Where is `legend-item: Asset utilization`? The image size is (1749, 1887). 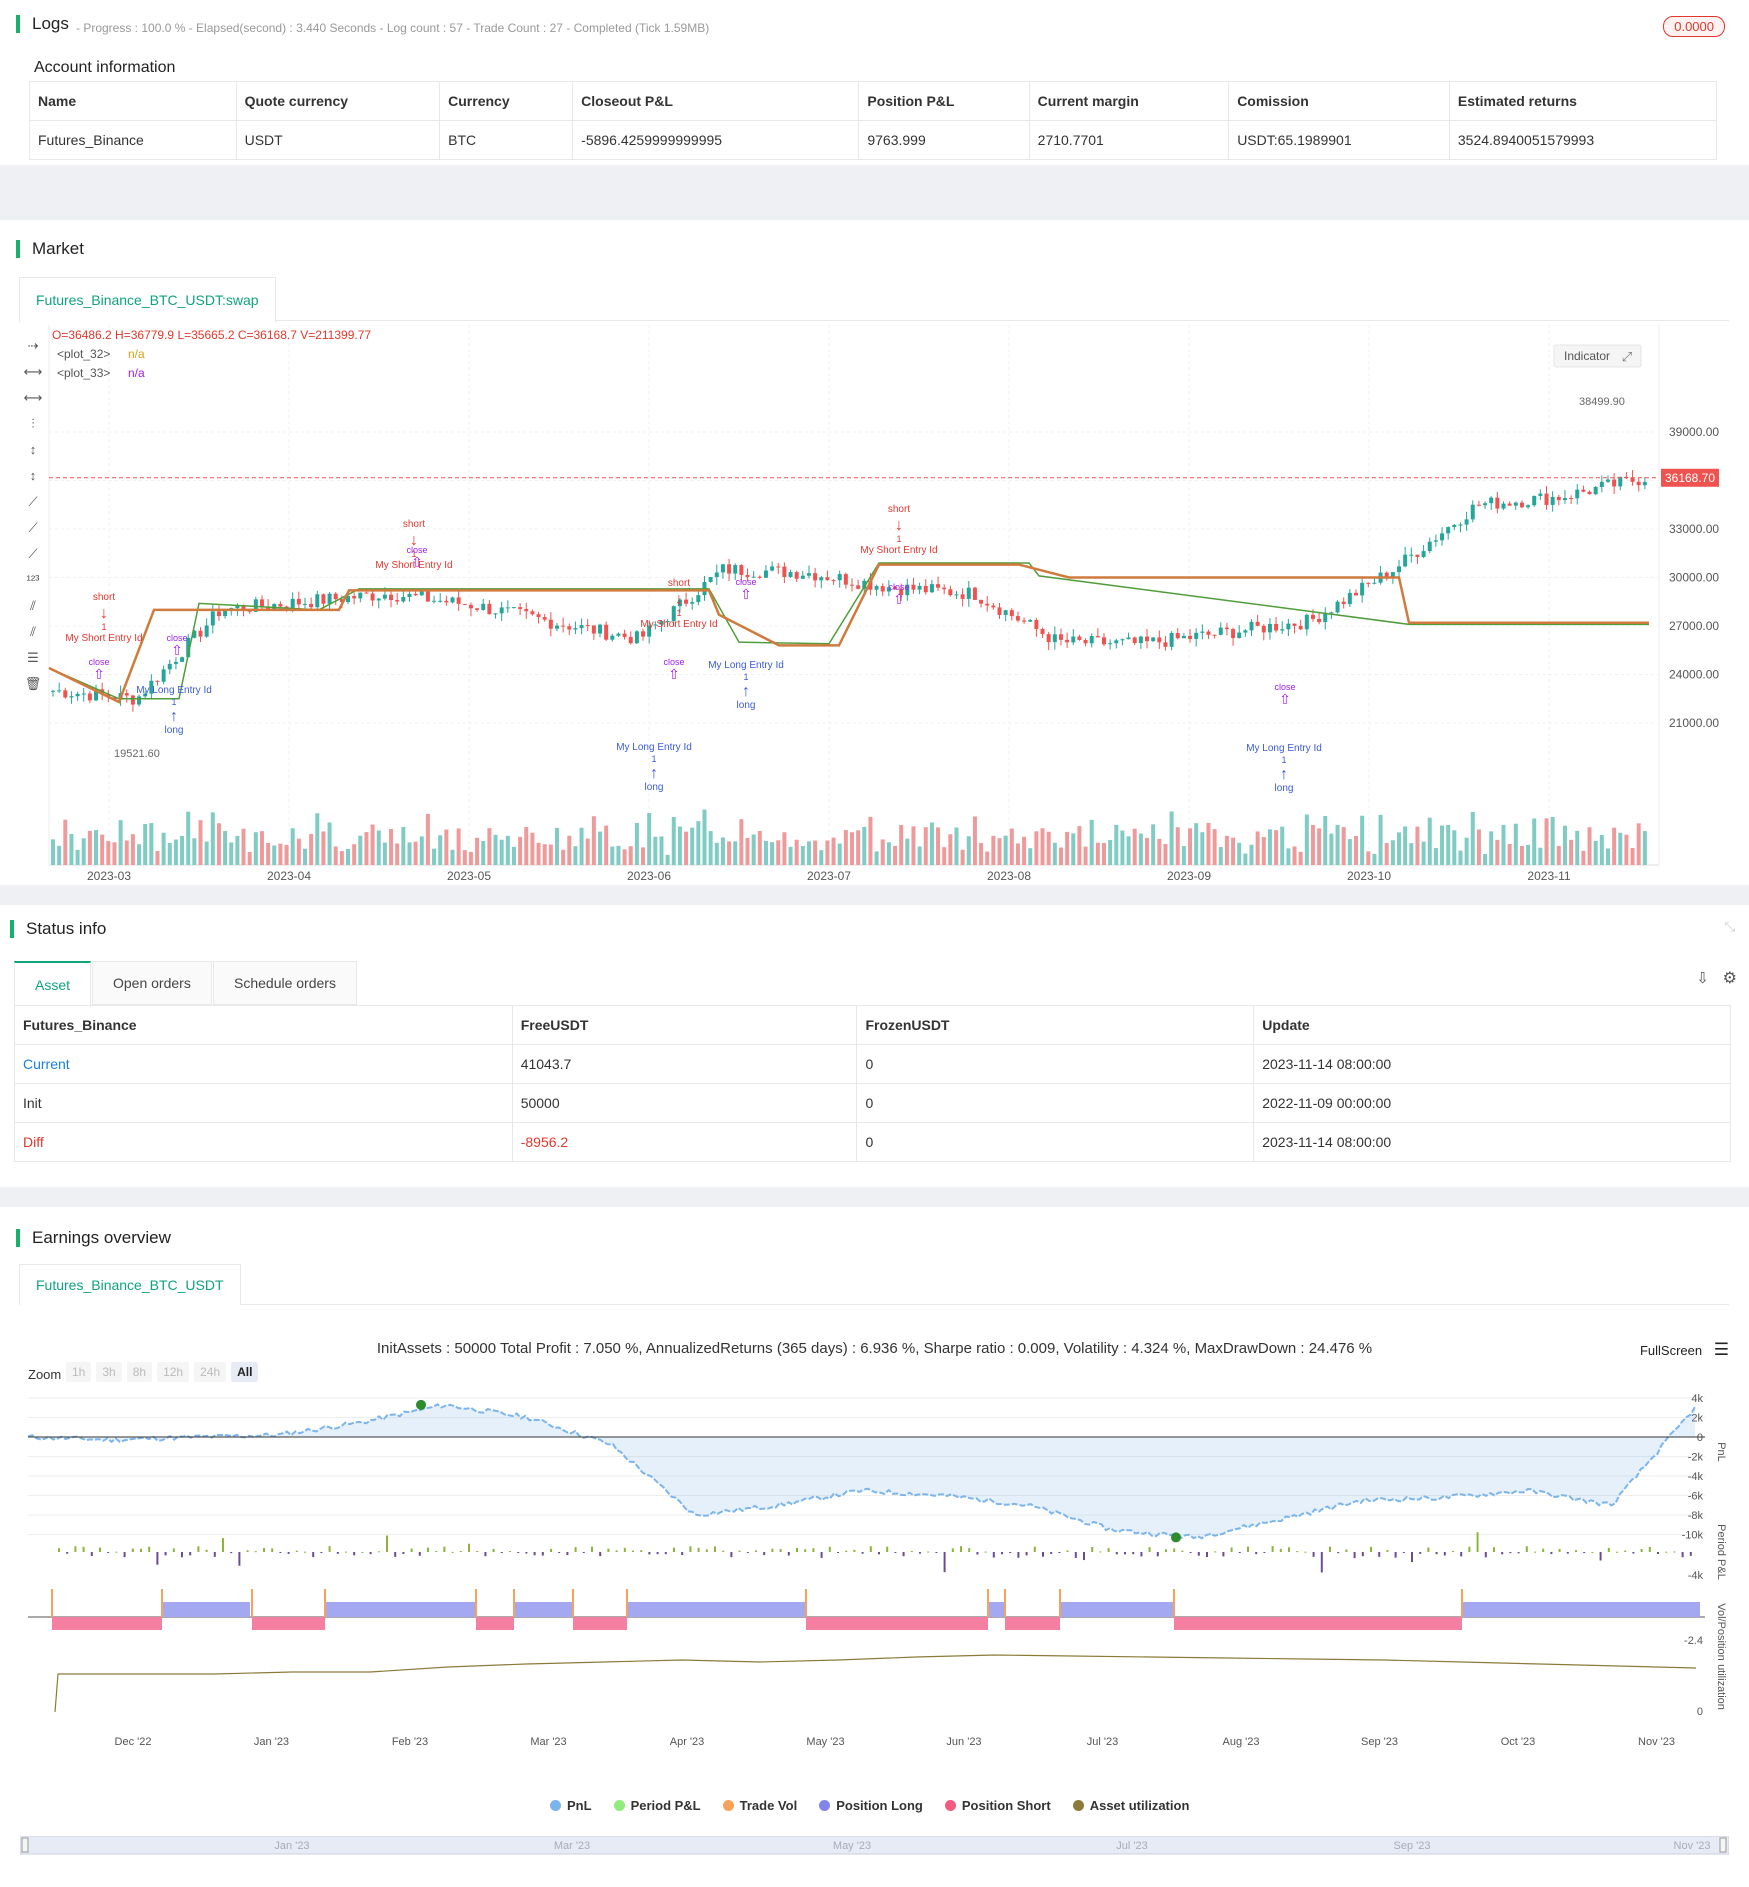 legend-item: Asset utilization is located at coordinates (1130, 1805).